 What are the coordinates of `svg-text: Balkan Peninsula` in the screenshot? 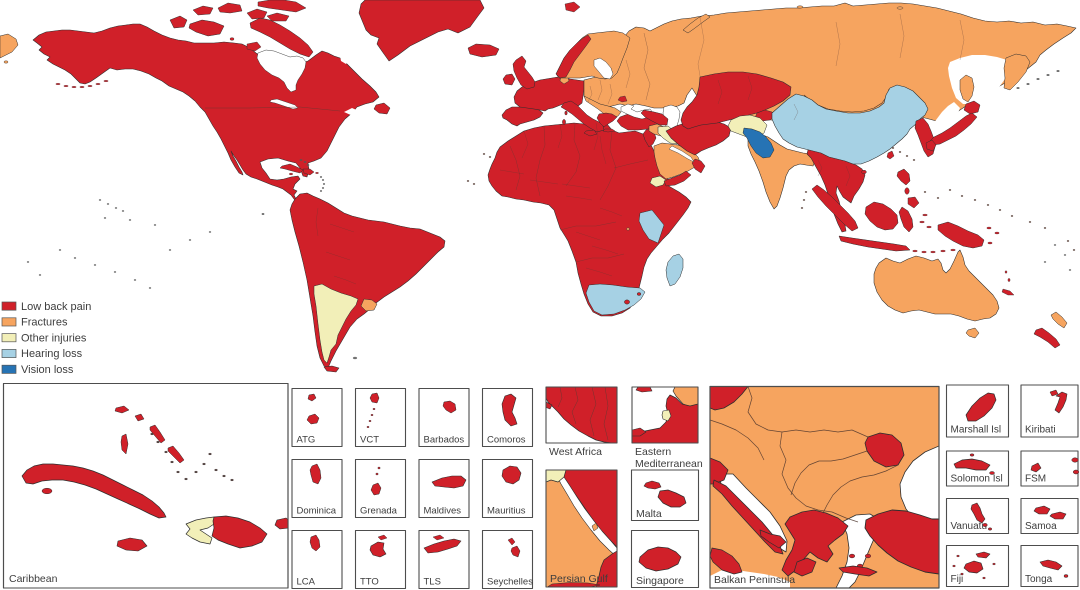 It's located at (754, 580).